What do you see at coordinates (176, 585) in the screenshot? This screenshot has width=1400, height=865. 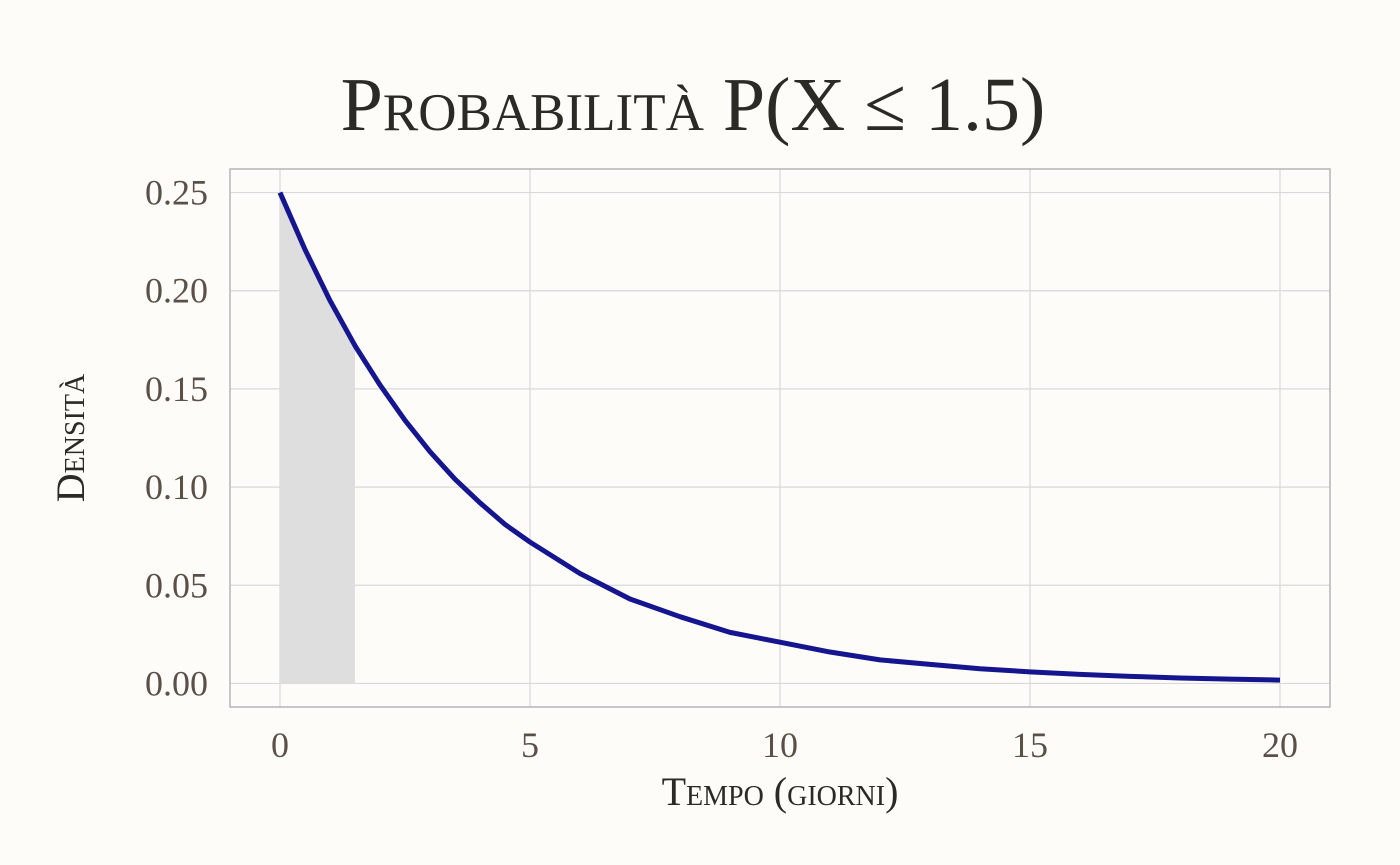 I see `y-tick-label-1: 0.05` at bounding box center [176, 585].